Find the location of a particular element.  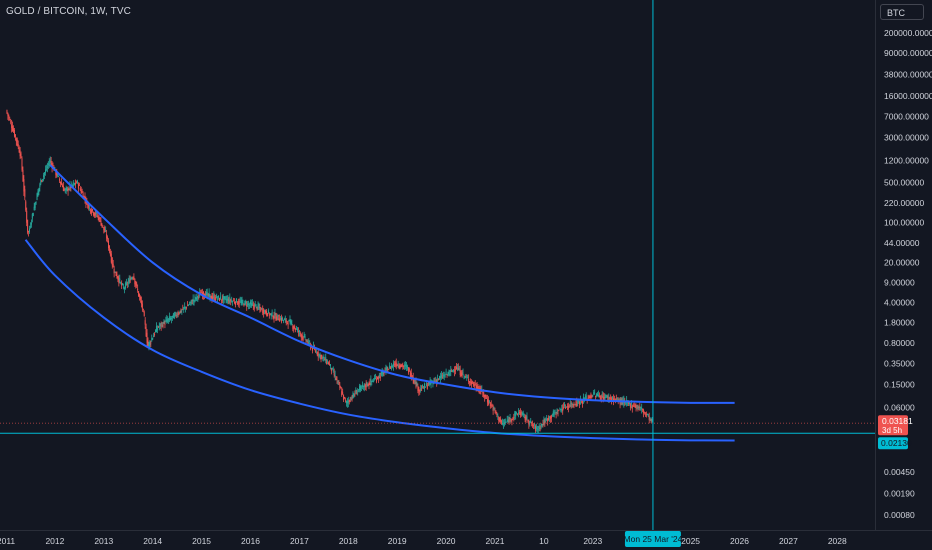

crosshair-price-label: 0.02130 is located at coordinates (896, 443).